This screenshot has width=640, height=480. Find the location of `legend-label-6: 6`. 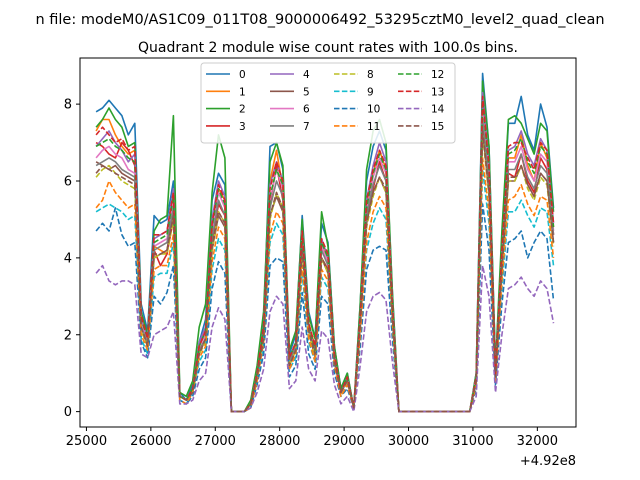

legend-label-6: 6 is located at coordinates (306, 110).